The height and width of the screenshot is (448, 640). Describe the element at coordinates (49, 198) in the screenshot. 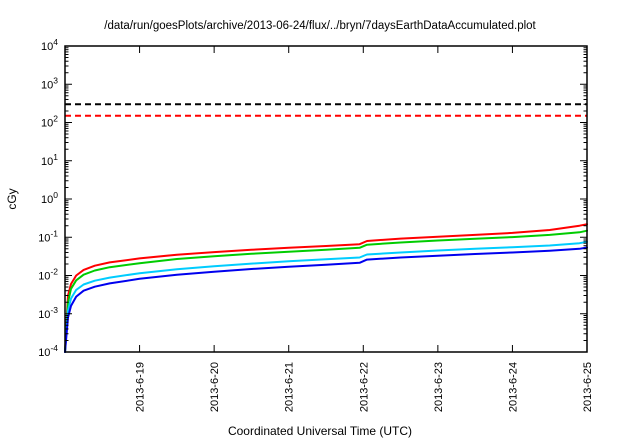

I see `y-tick-label: 10⁰` at that location.